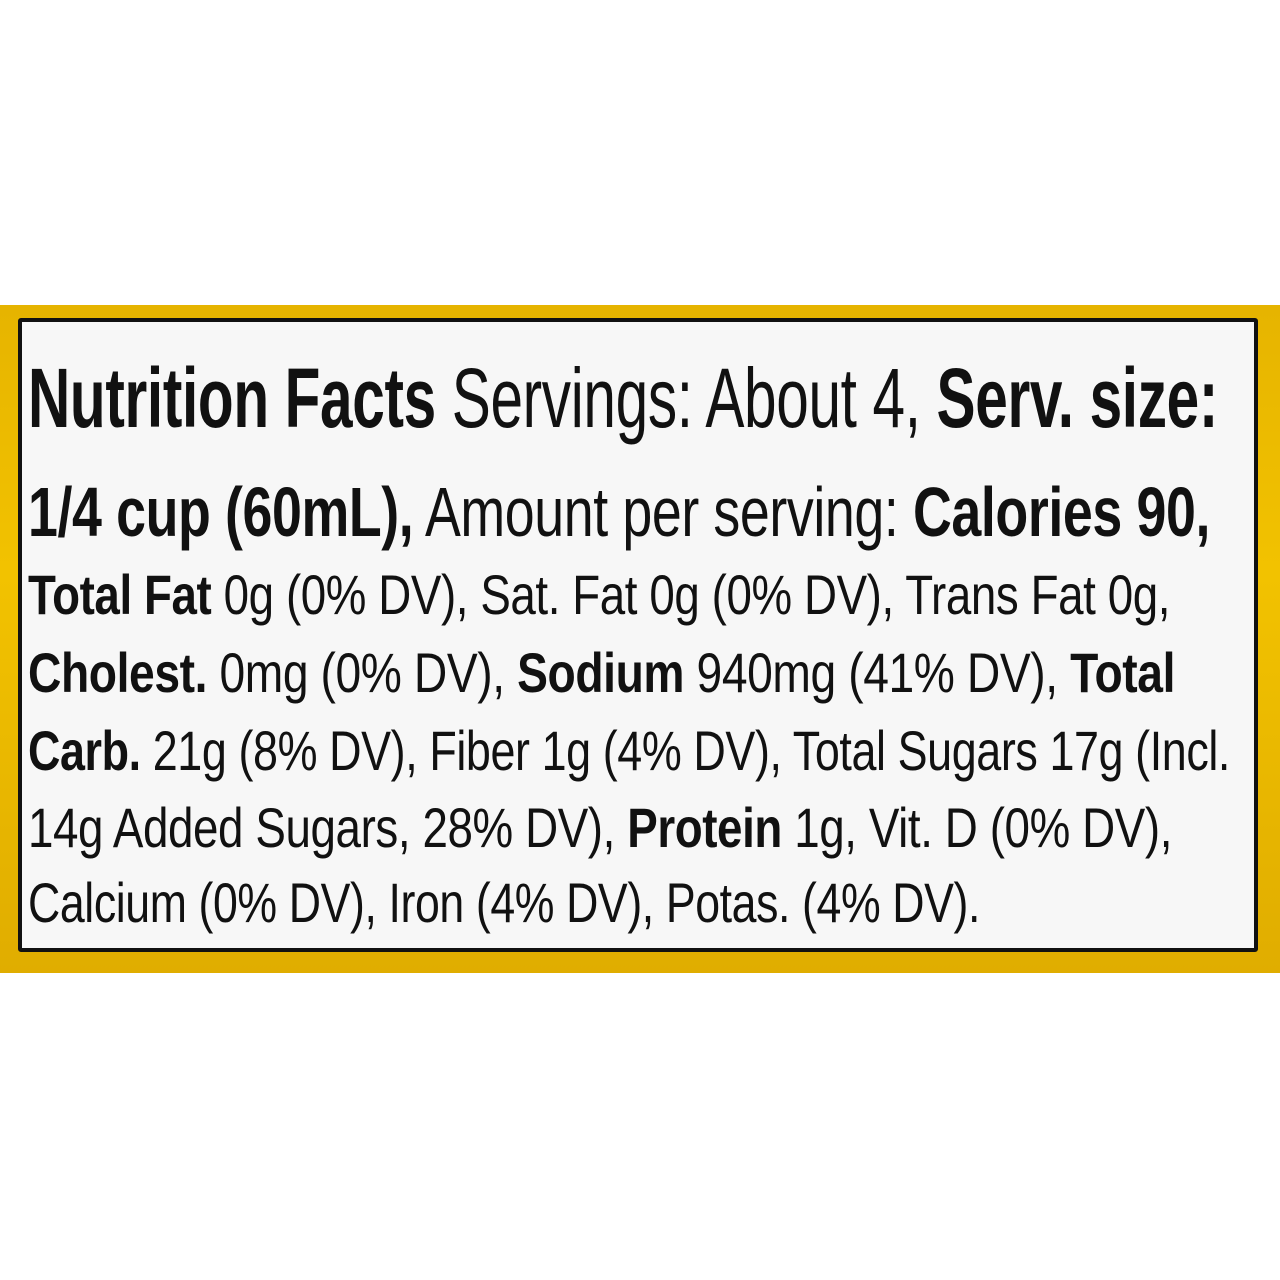 The height and width of the screenshot is (1280, 1280). Describe the element at coordinates (232, 398) in the screenshot. I see `bold-text: Nutrition Facts` at that location.